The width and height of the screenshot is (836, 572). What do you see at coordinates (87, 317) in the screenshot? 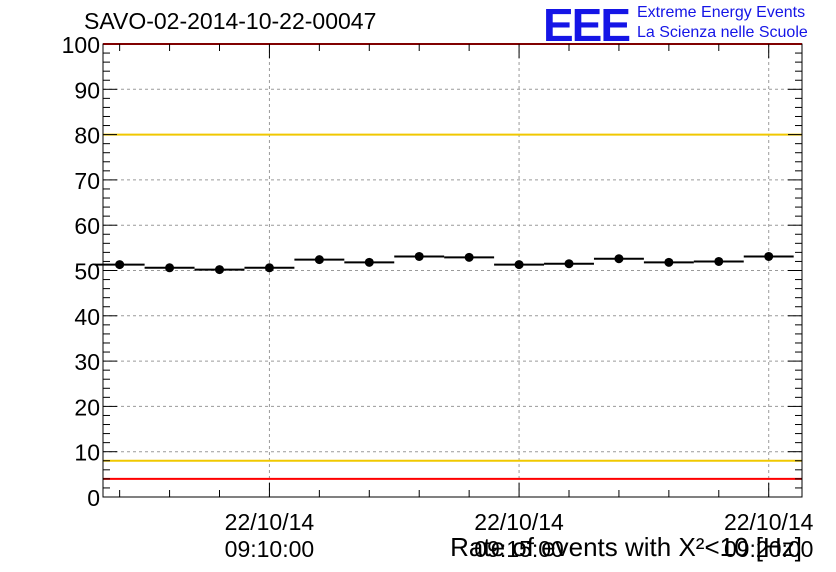
I see `y-tick-label: 40` at bounding box center [87, 317].